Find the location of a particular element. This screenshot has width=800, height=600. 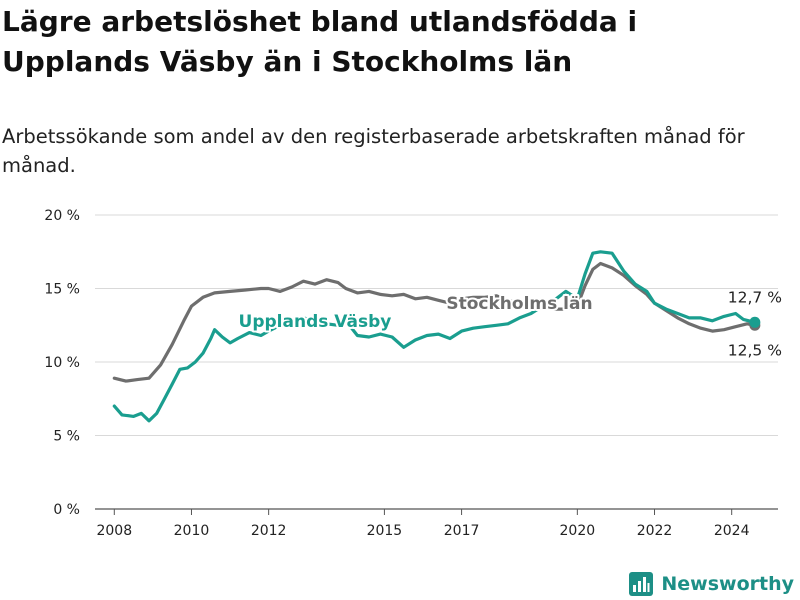

x-tick-label: 2022 is located at coordinates (655, 531).